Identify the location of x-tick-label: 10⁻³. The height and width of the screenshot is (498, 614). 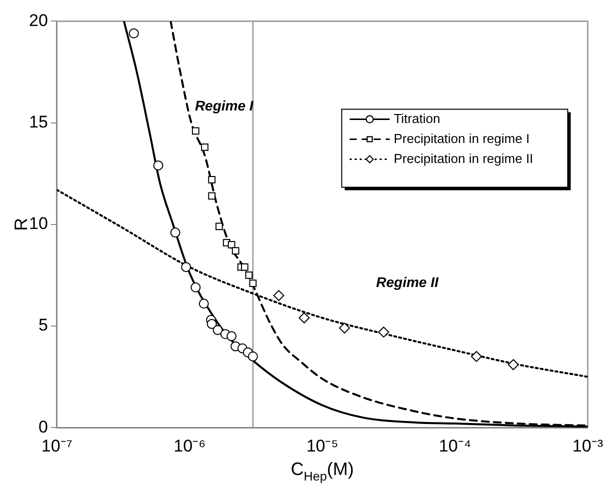
(588, 446).